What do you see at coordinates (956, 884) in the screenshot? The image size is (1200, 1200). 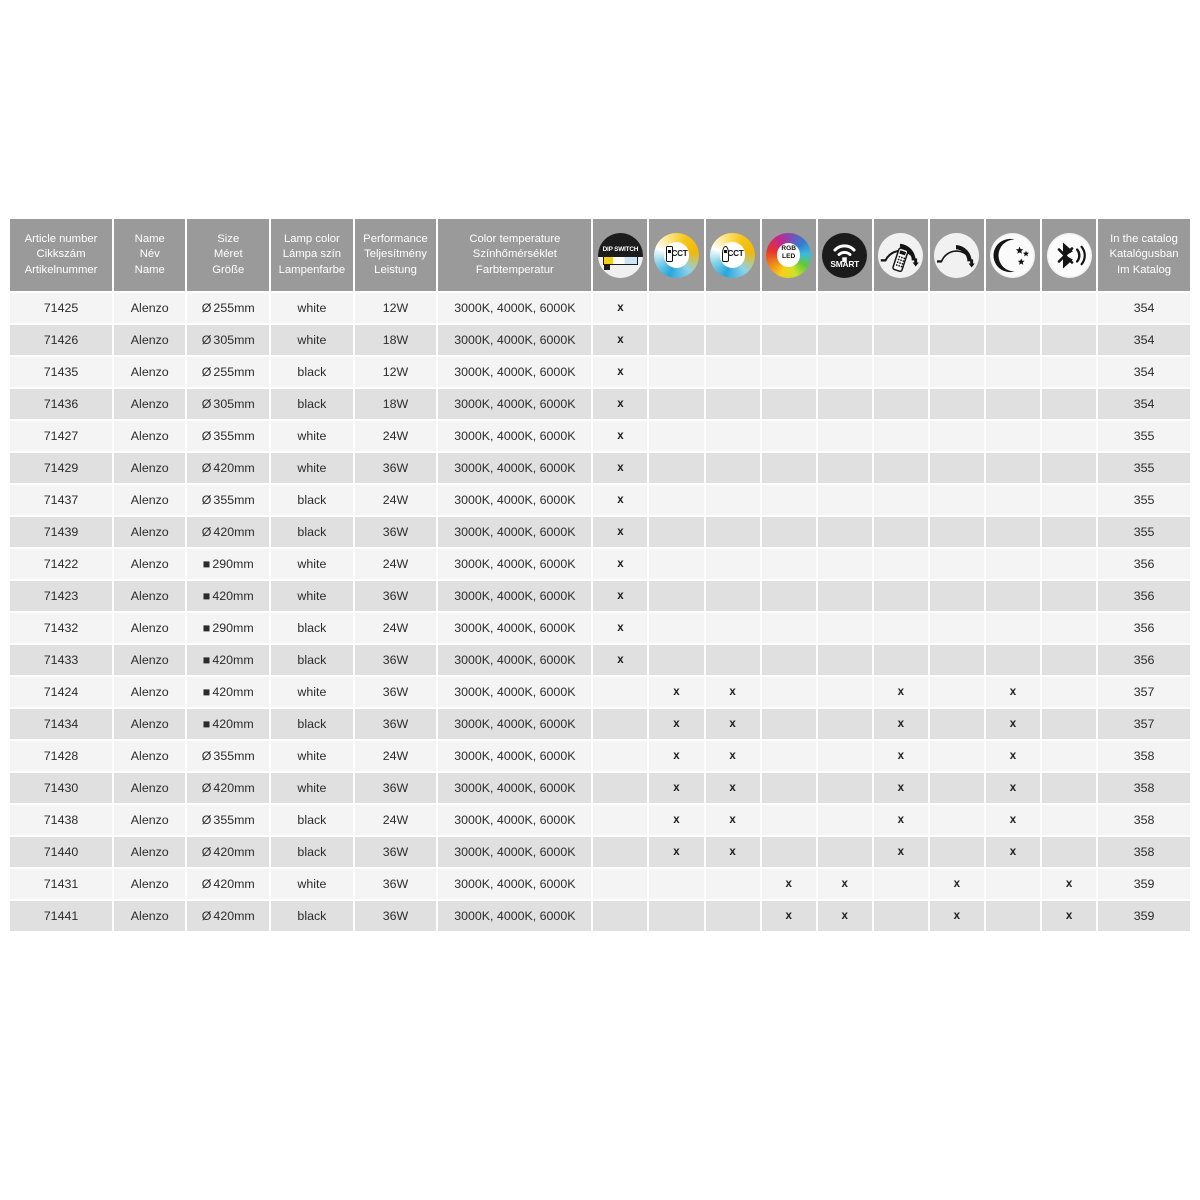 I see `cell-feature-dimmer-arc-icon: x` at bounding box center [956, 884].